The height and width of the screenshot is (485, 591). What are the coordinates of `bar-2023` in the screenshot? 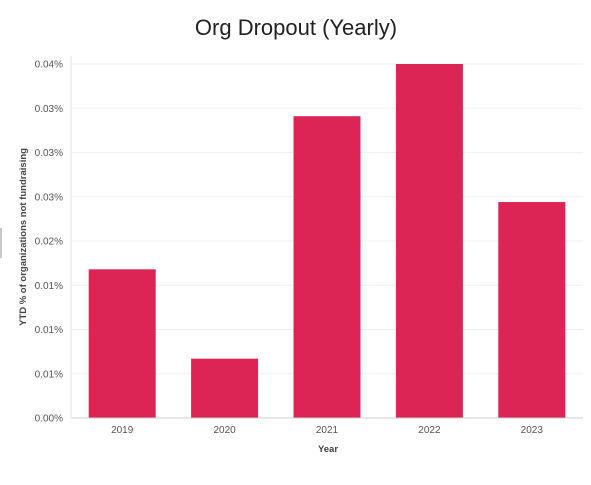 It's located at (532, 310).